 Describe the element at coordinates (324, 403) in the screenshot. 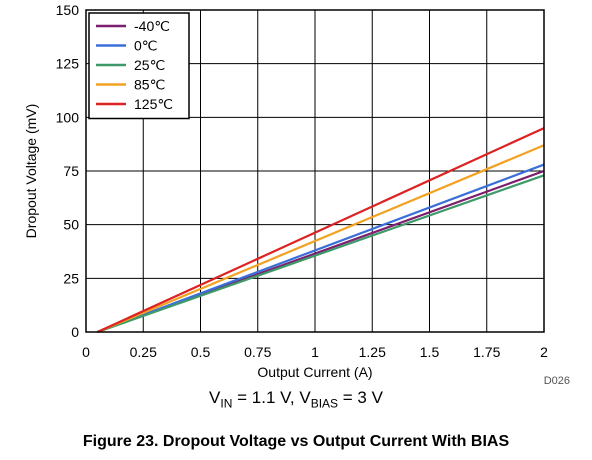

I see `vbias-subscript: BIAS` at that location.